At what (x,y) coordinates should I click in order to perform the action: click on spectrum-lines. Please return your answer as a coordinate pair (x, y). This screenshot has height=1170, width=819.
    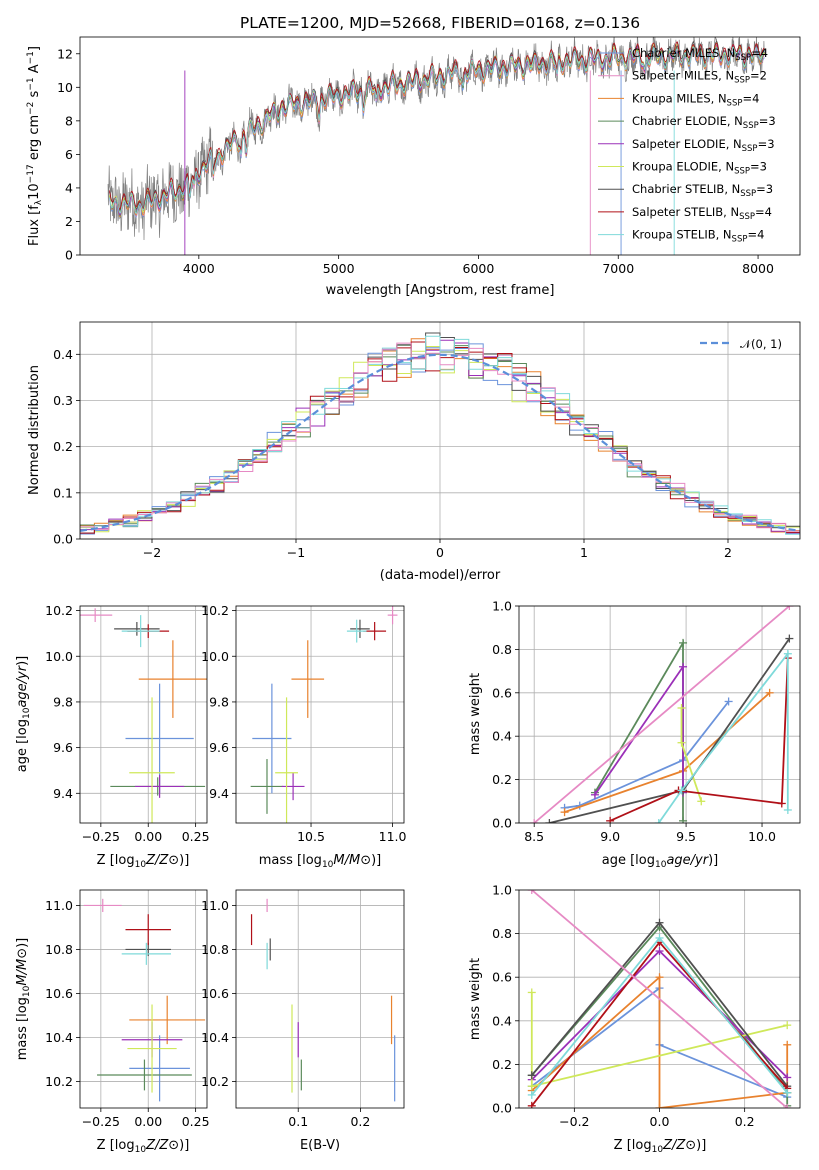
    Looking at the image, I should click on (436, 146).